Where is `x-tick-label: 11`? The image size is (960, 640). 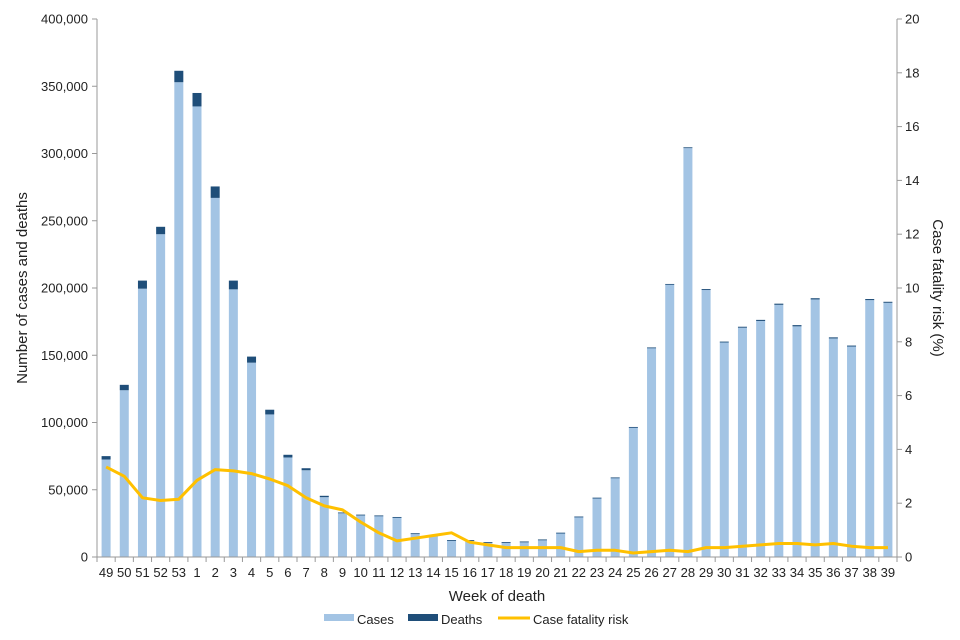 x-tick-label: 11 is located at coordinates (379, 572).